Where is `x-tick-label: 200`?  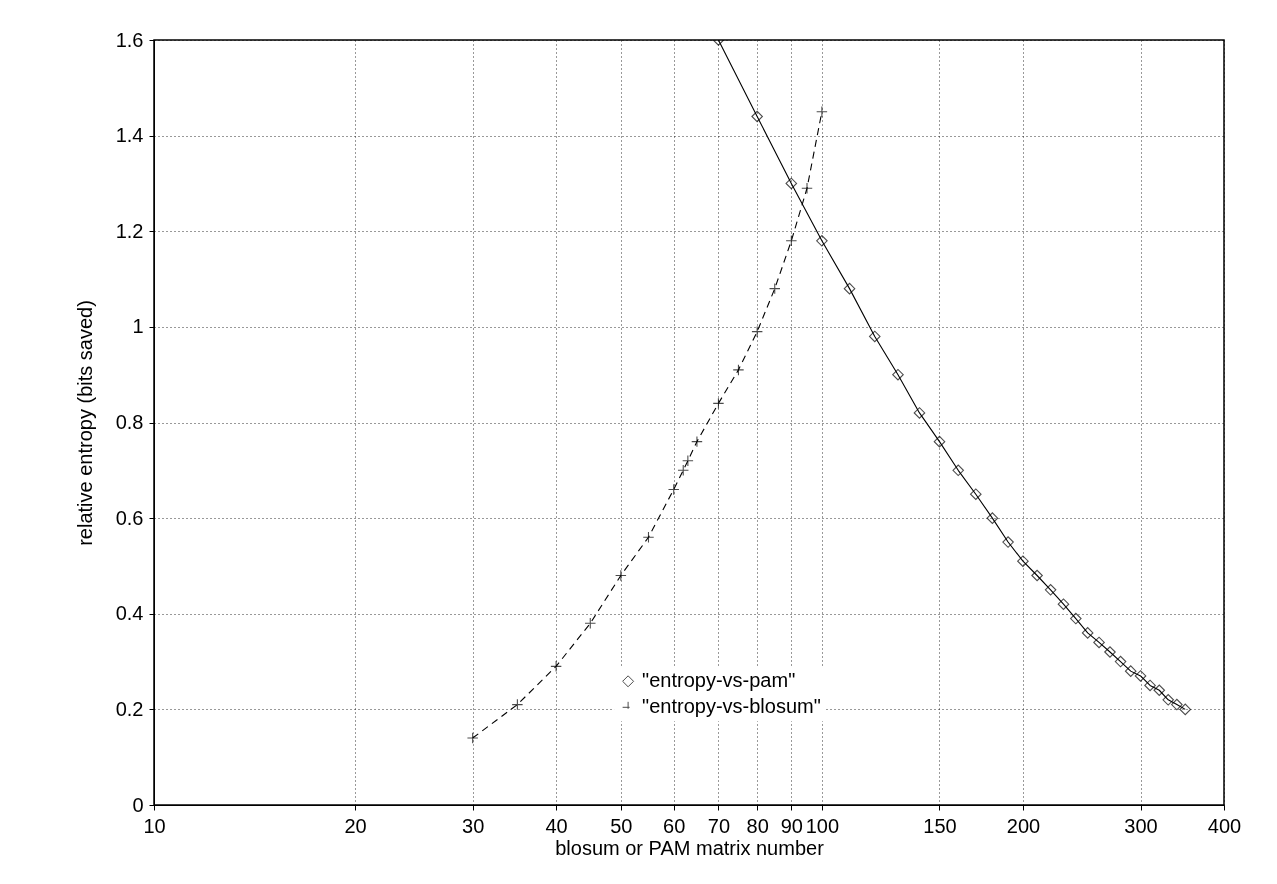 x-tick-label: 200 is located at coordinates (1023, 825).